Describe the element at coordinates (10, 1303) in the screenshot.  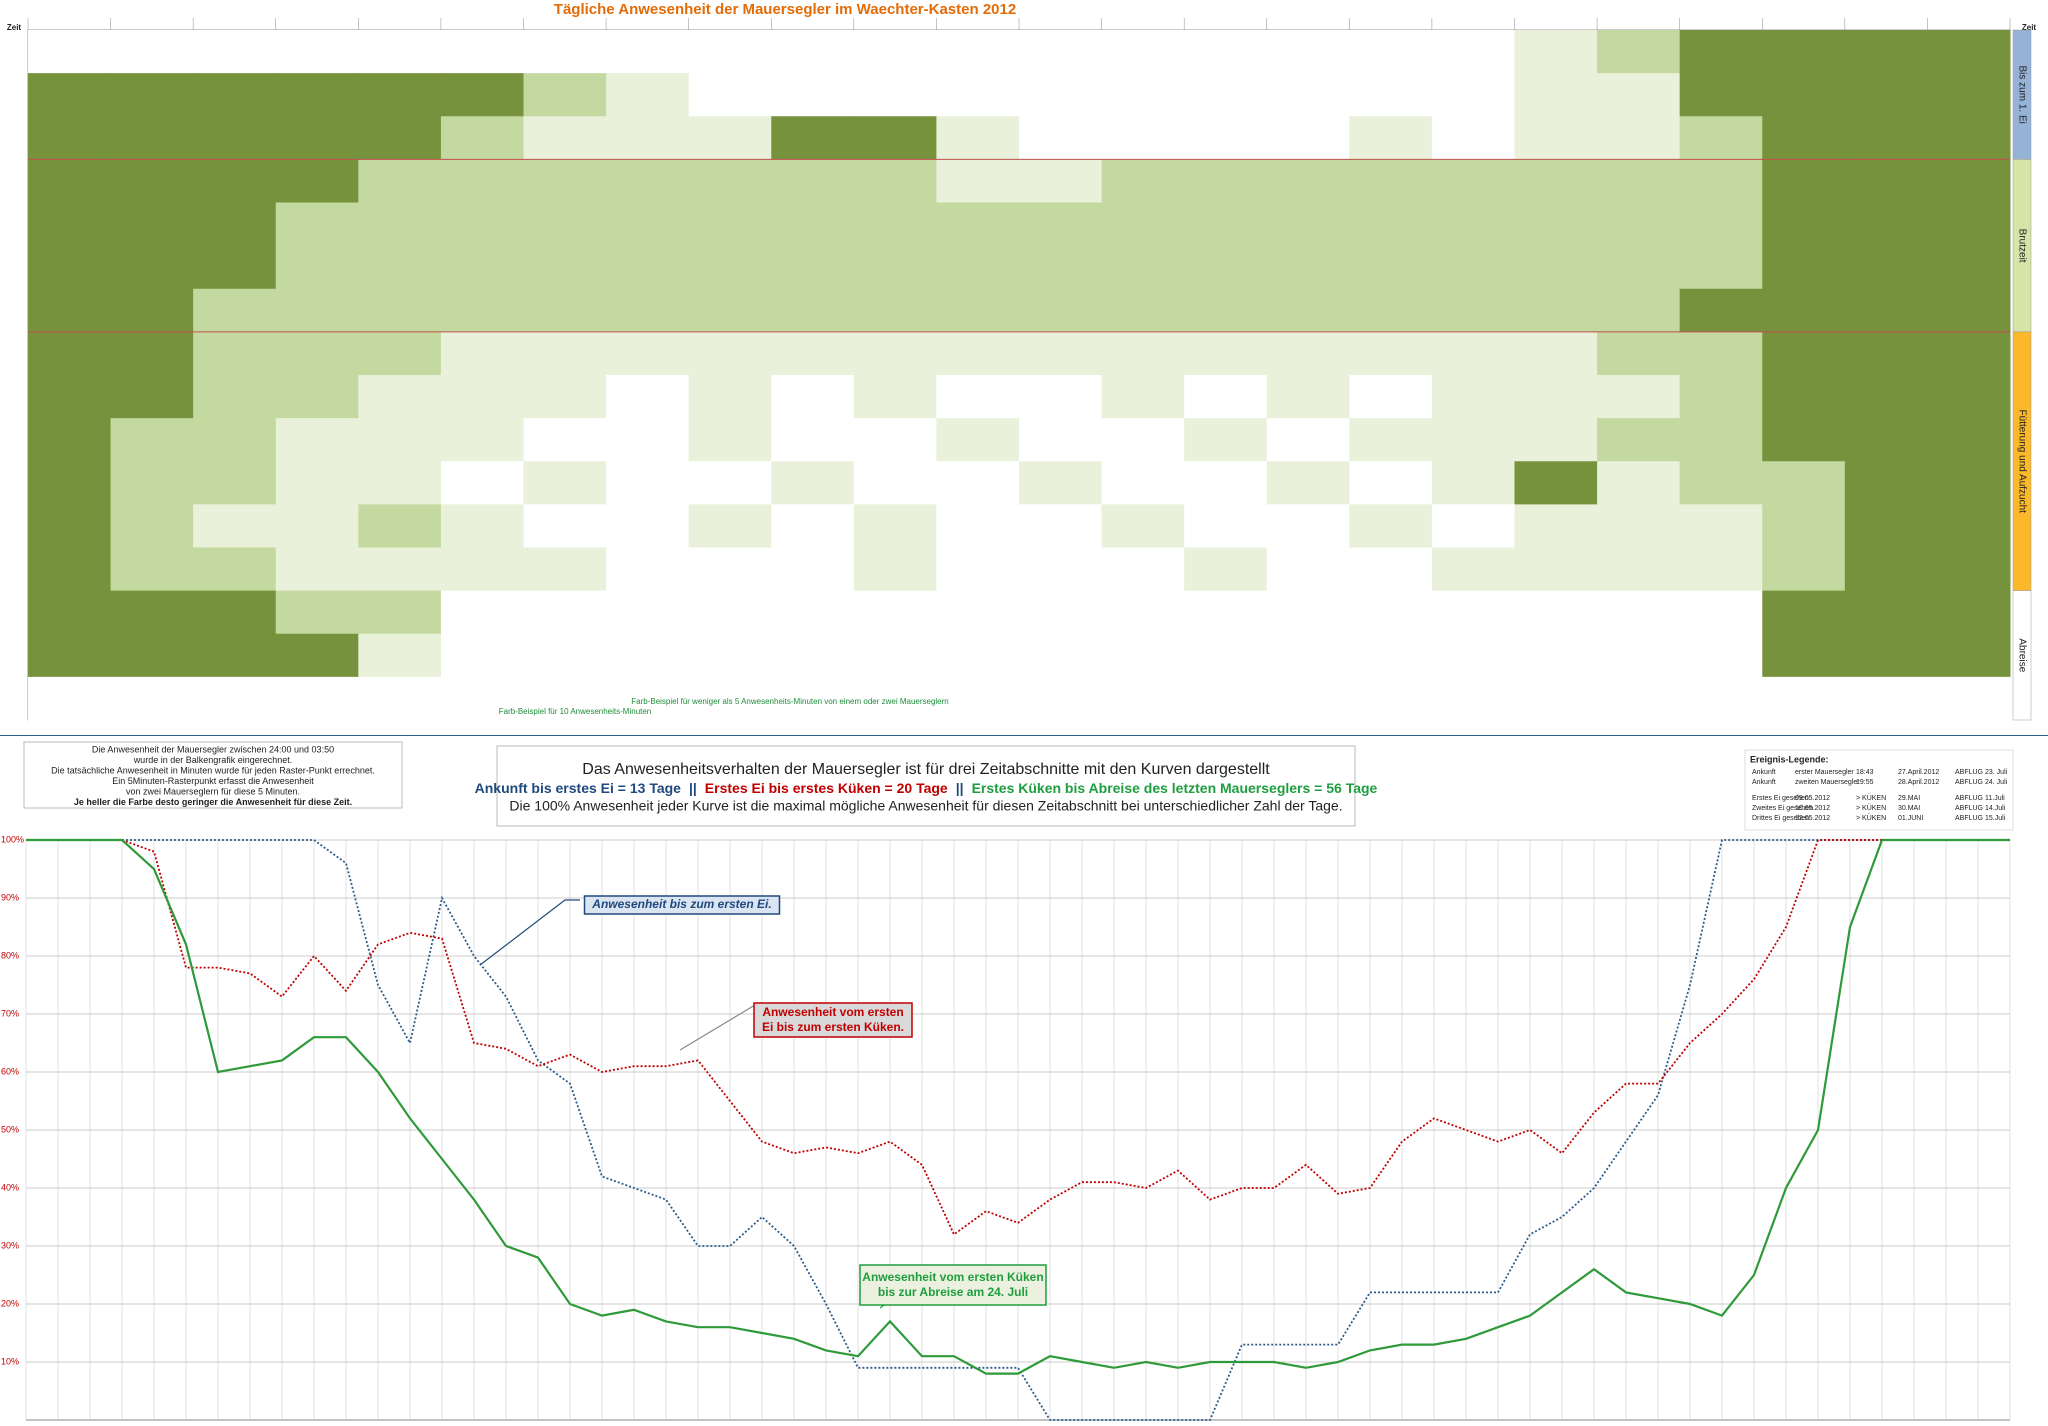
I see `y-tick-label: 20%` at that location.